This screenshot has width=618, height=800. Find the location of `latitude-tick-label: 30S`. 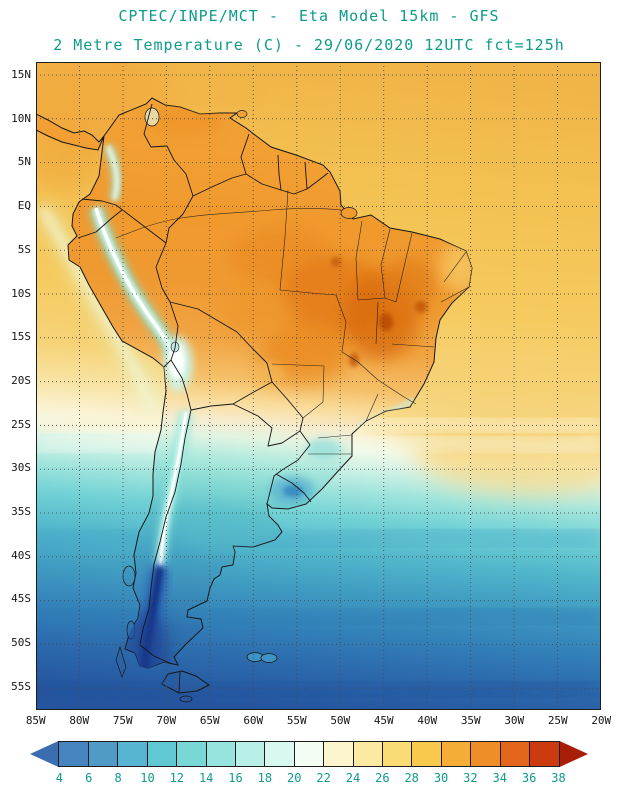

latitude-tick-label: 30S is located at coordinates (21, 468).